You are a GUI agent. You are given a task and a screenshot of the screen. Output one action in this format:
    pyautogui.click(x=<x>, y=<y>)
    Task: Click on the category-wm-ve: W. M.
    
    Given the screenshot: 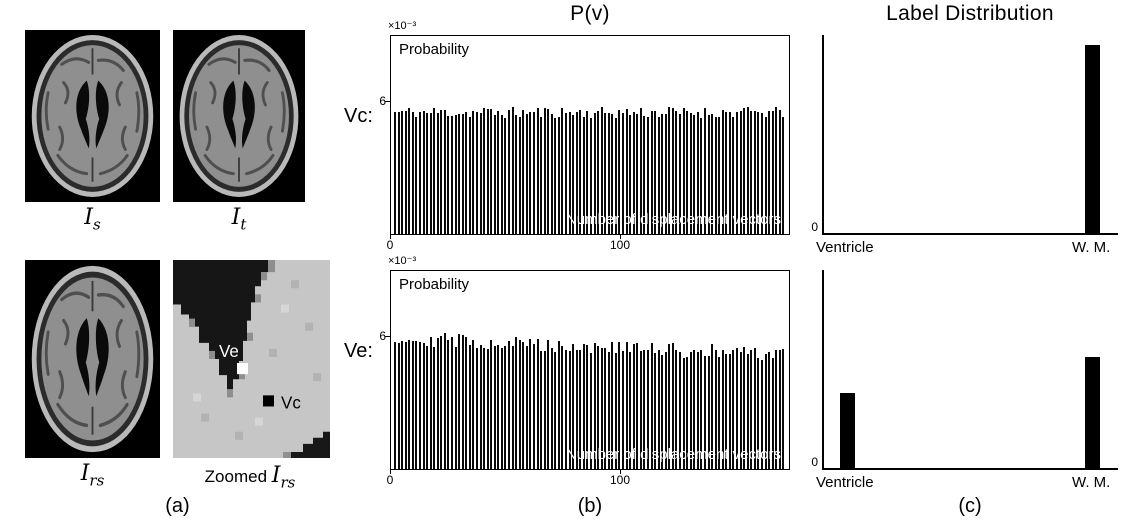 What is the action you would take?
    pyautogui.click(x=1091, y=482)
    